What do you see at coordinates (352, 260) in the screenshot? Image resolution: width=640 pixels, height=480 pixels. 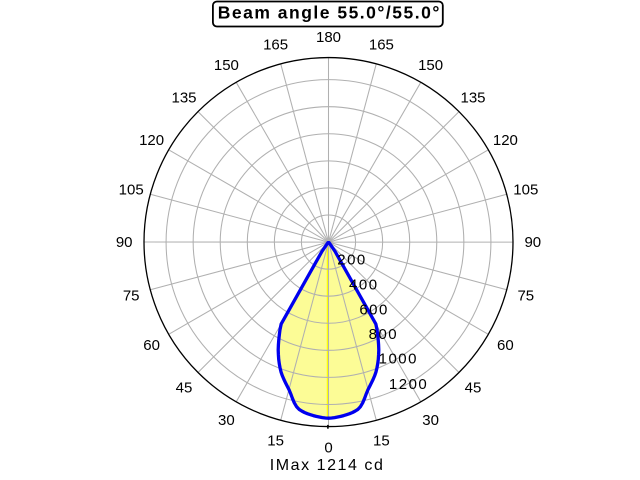 I see `svg-text: 200` at bounding box center [352, 260].